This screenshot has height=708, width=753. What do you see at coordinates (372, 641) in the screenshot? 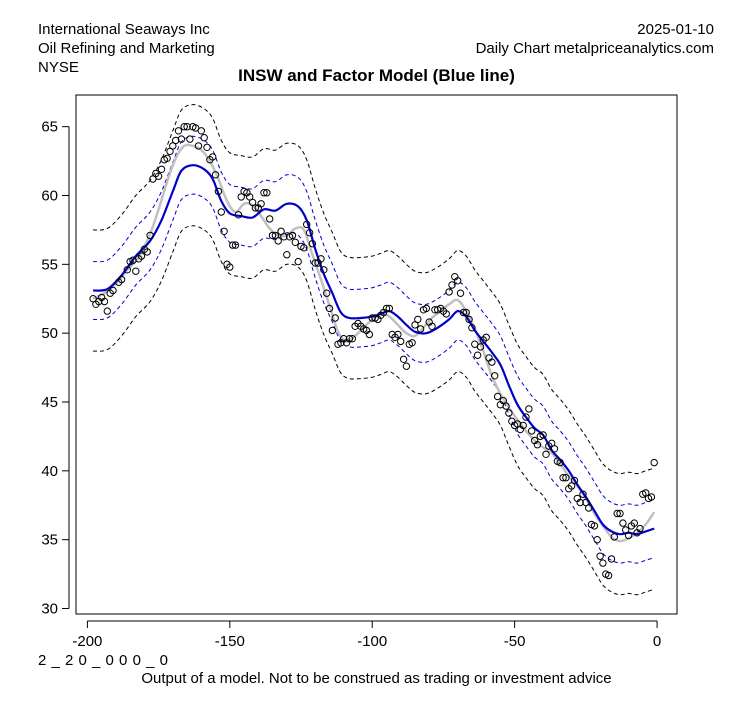
I see `x-tick-label: -100` at bounding box center [372, 641].